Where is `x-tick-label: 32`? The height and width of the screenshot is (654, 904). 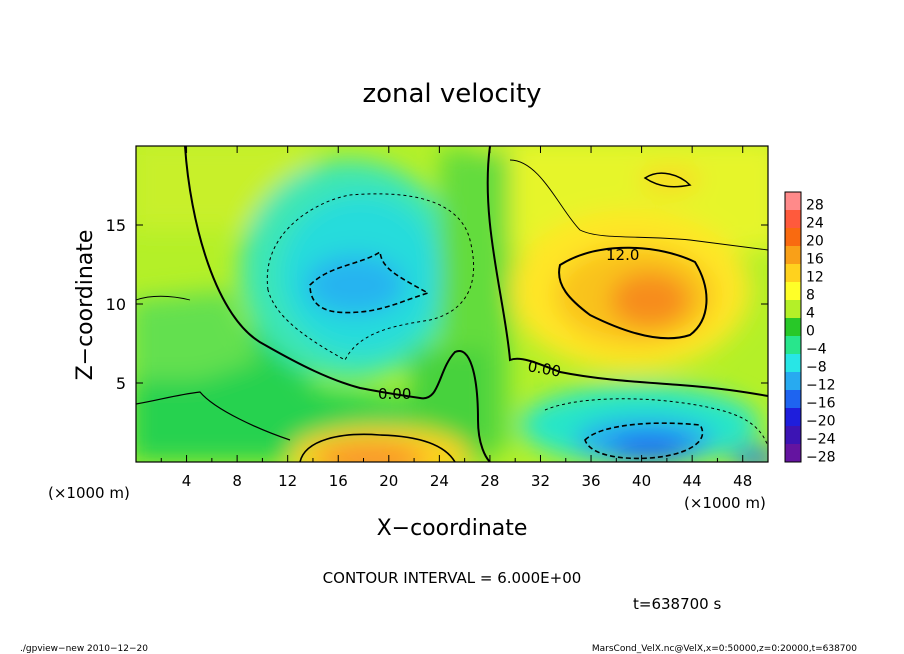 x-tick-label: 32 is located at coordinates (540, 481).